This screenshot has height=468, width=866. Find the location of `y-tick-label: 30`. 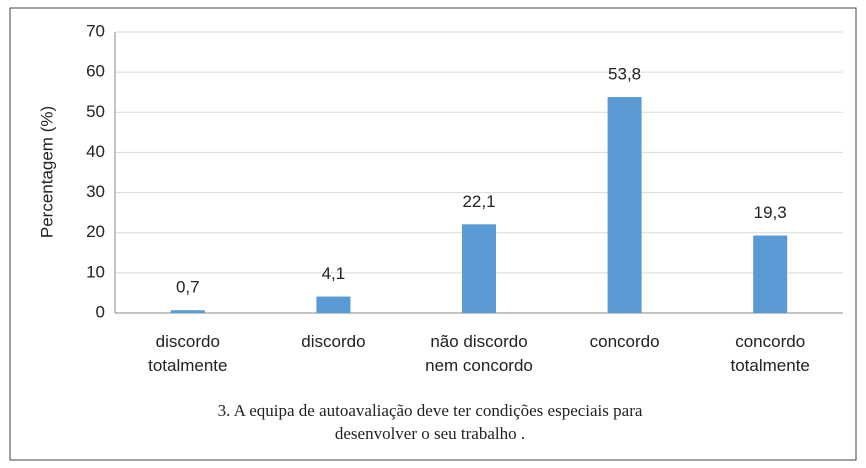

y-tick-label: 30 is located at coordinates (95, 191).